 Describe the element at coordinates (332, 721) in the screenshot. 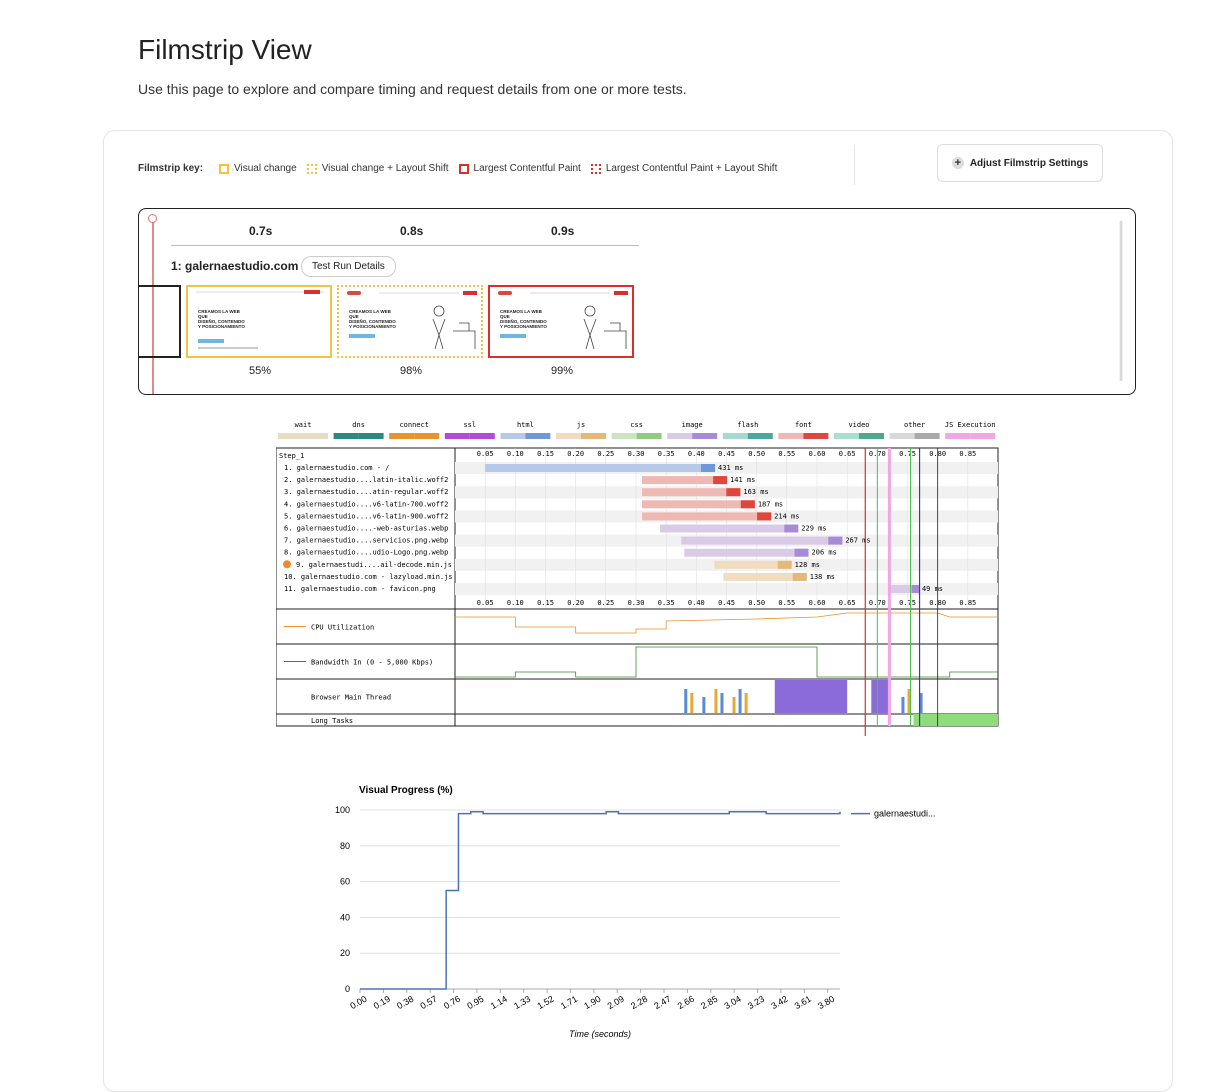

I see `metric-label: Long Tasks` at that location.